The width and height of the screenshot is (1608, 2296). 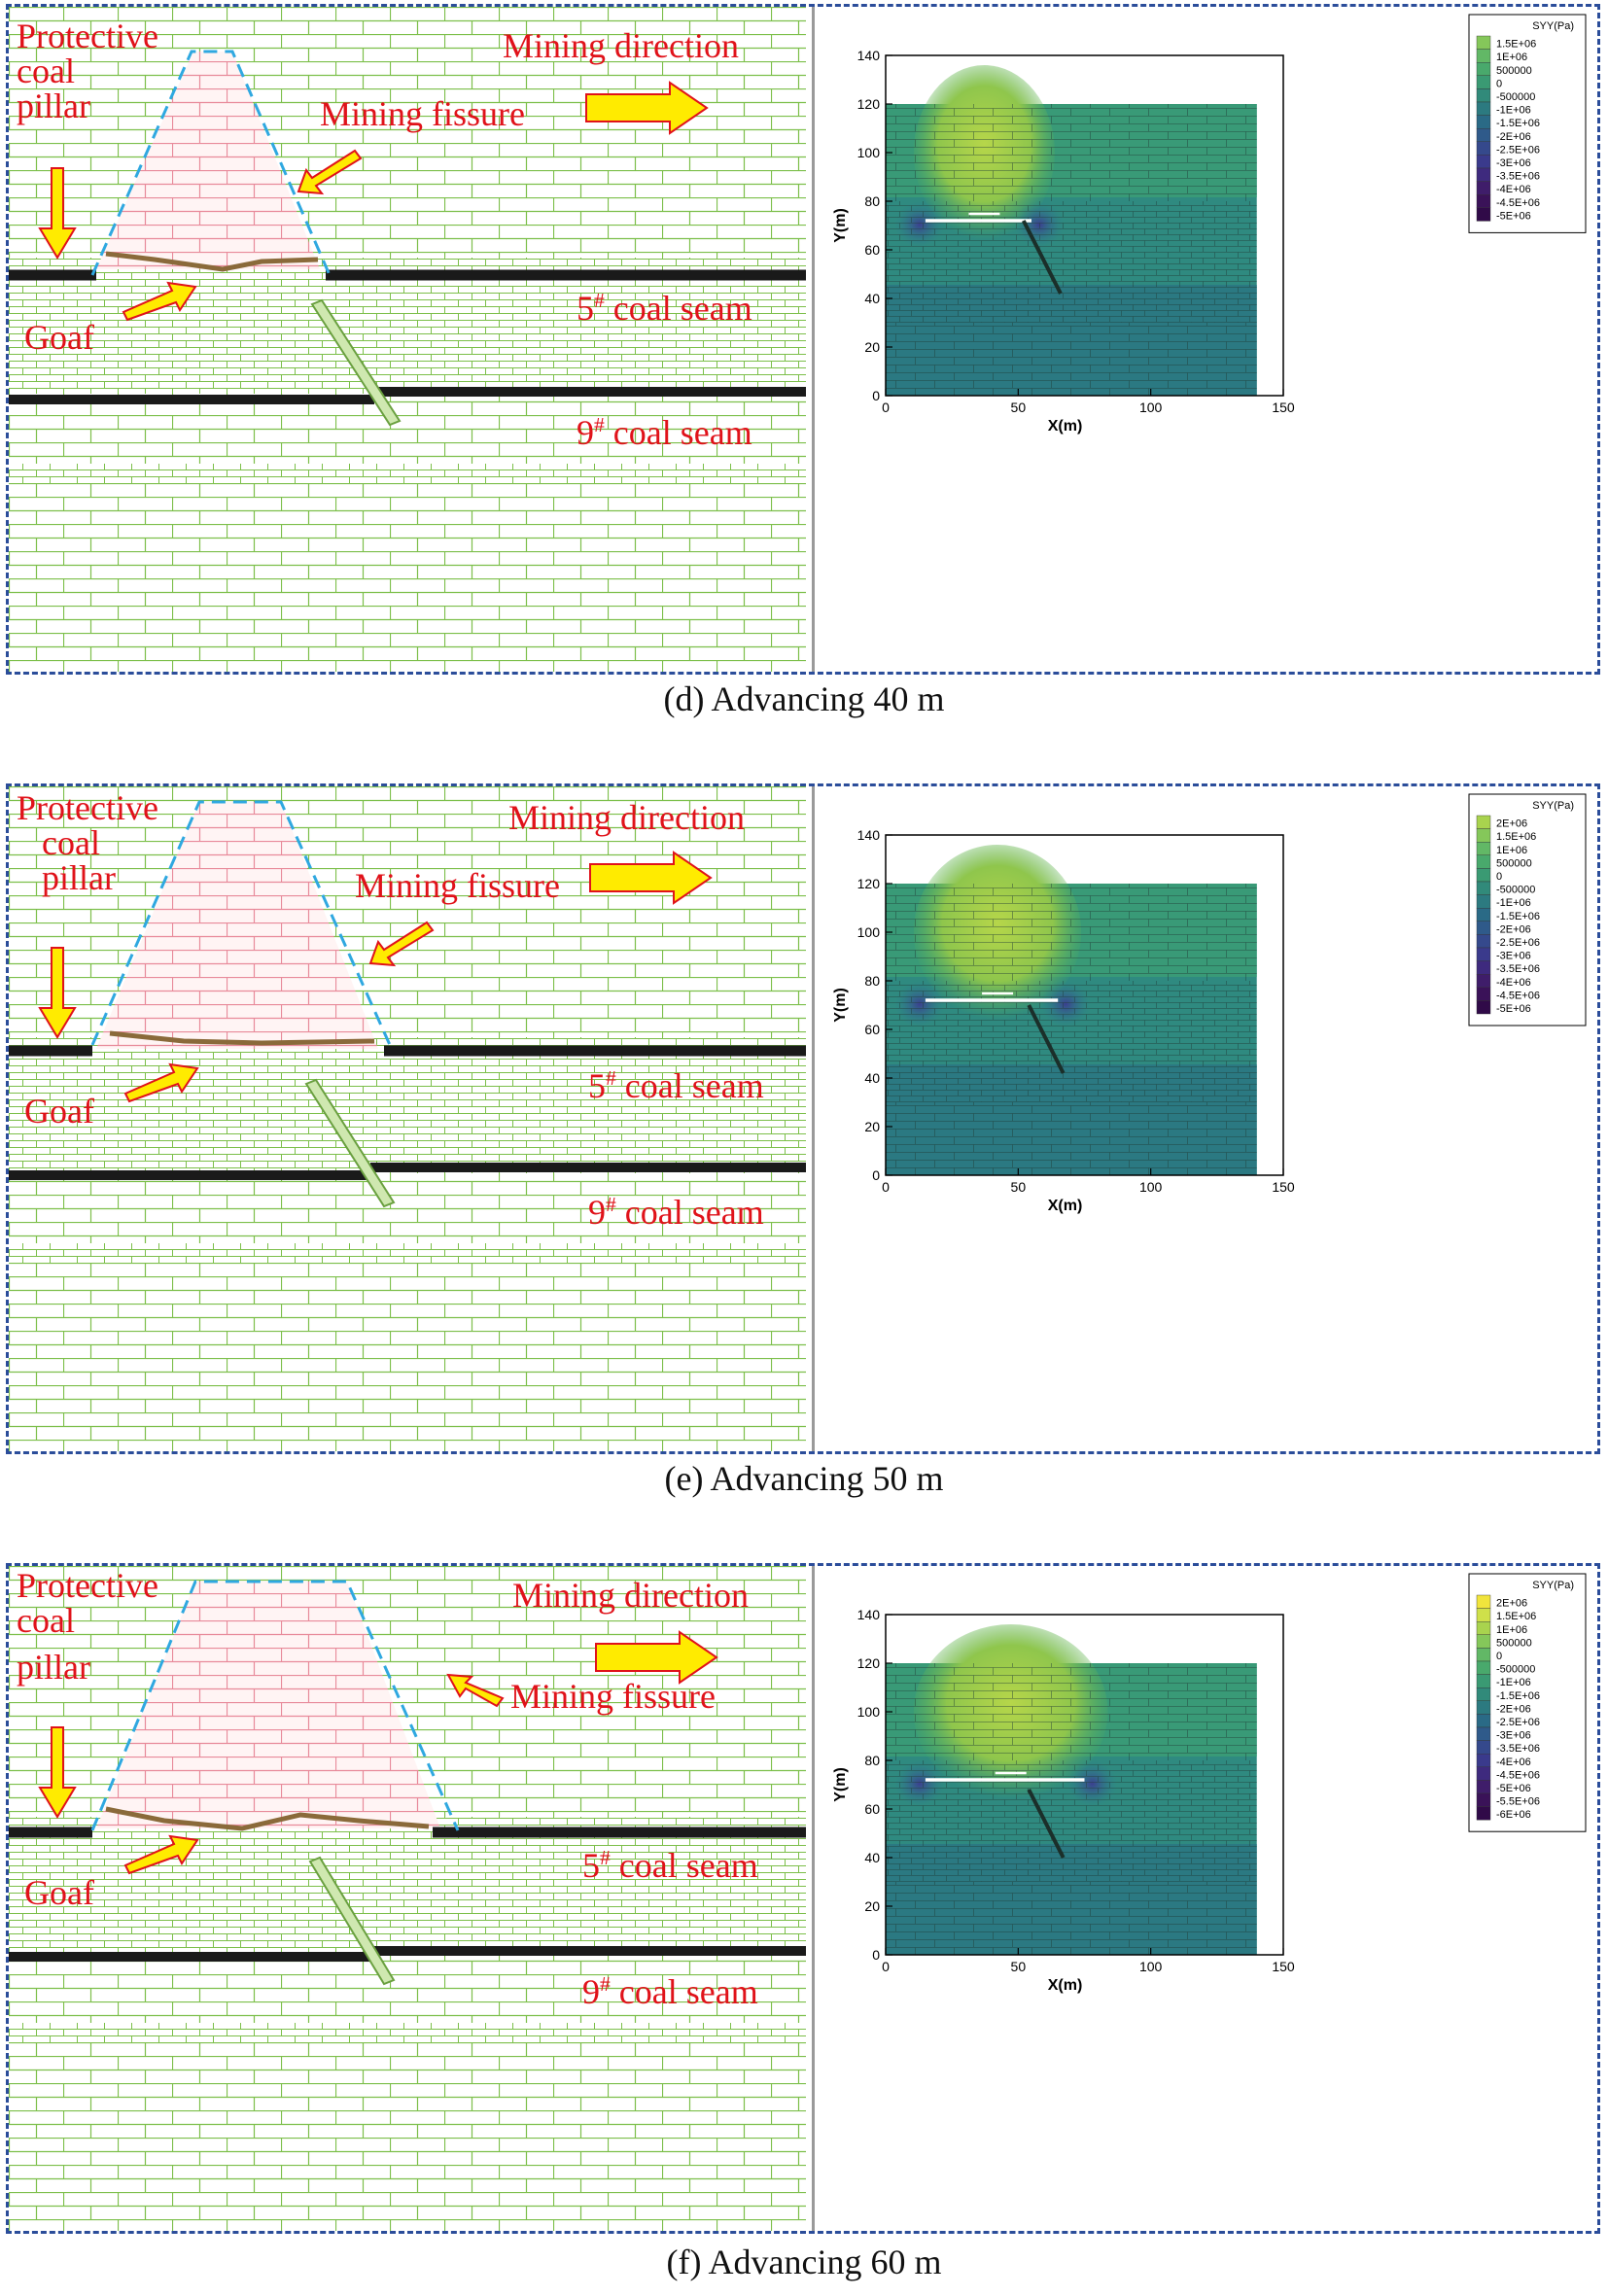 What do you see at coordinates (872, 1809) in the screenshot?
I see `y-tick-label: 60` at bounding box center [872, 1809].